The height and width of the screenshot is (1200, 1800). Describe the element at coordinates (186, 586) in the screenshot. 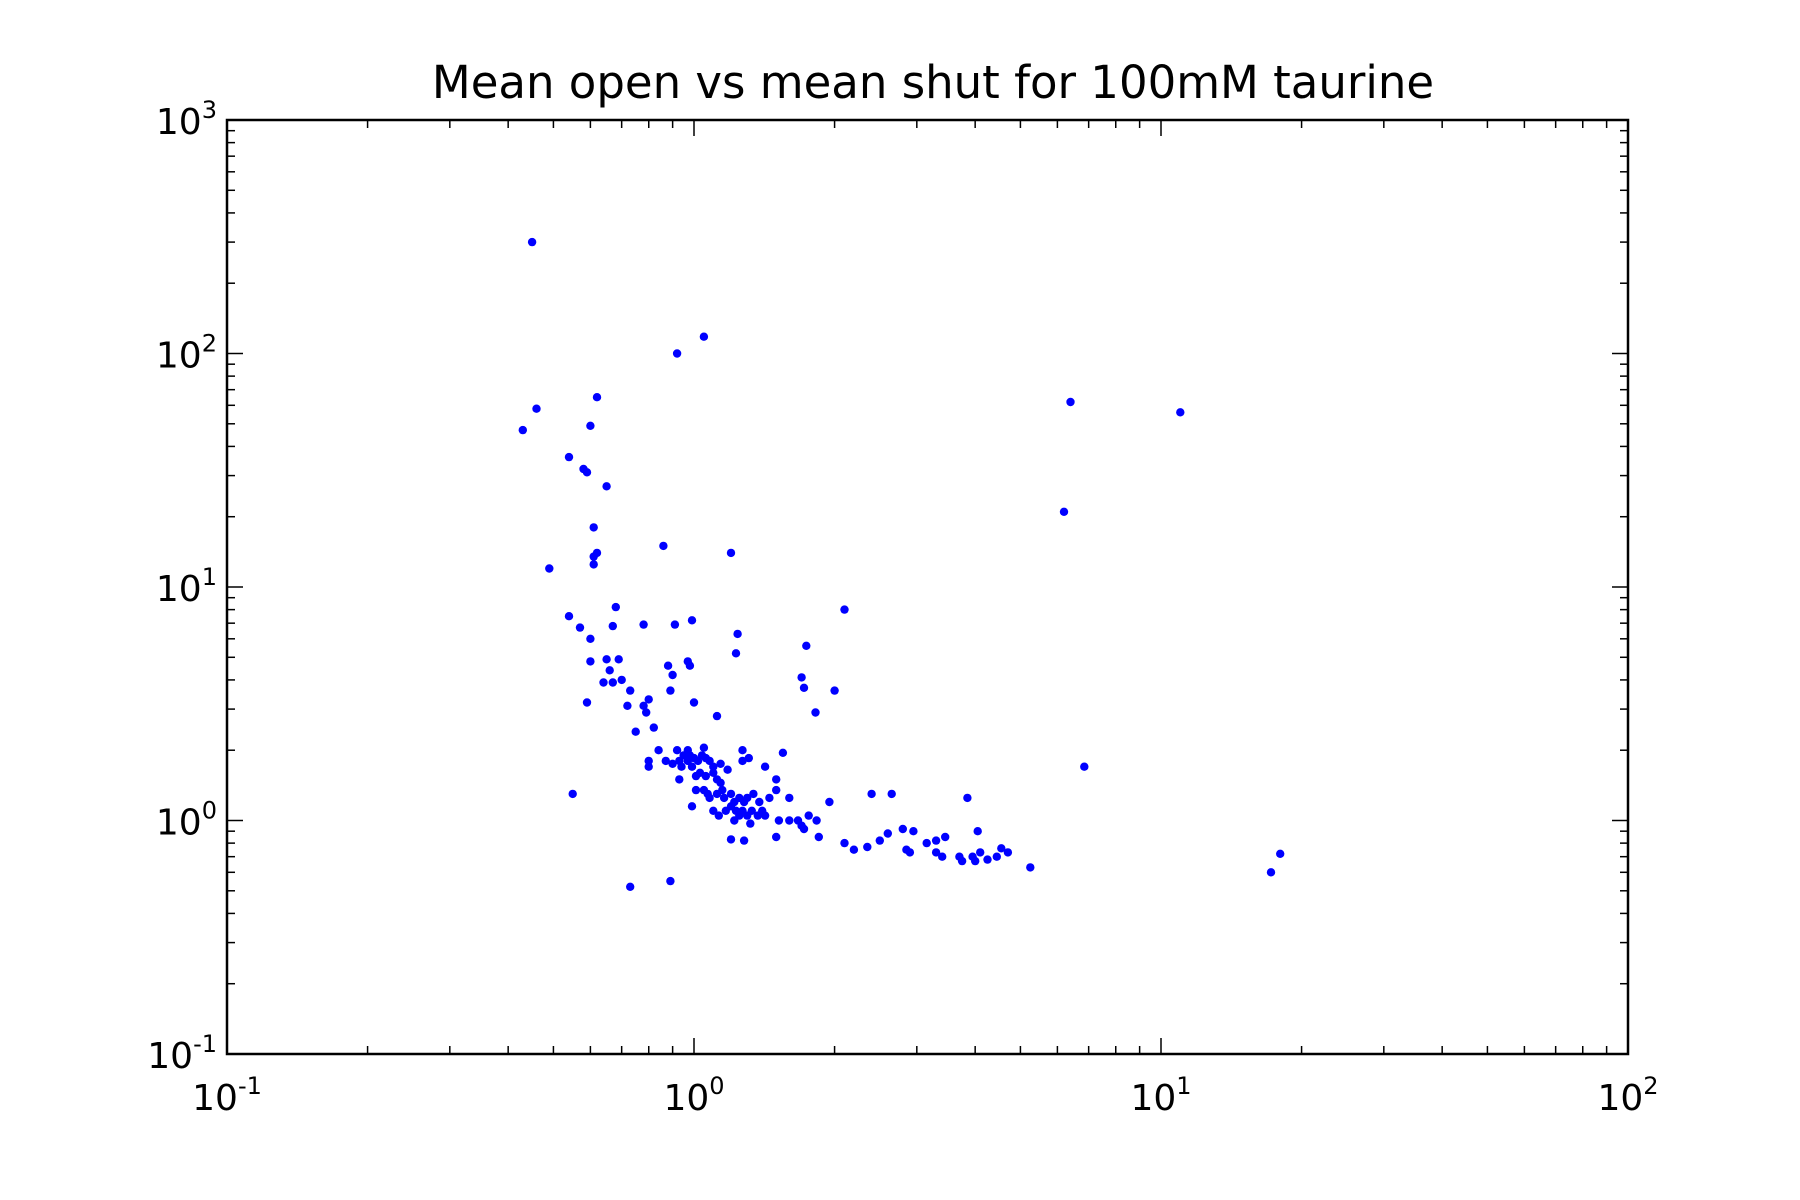

I see `y-tick-label: 10¹` at that location.